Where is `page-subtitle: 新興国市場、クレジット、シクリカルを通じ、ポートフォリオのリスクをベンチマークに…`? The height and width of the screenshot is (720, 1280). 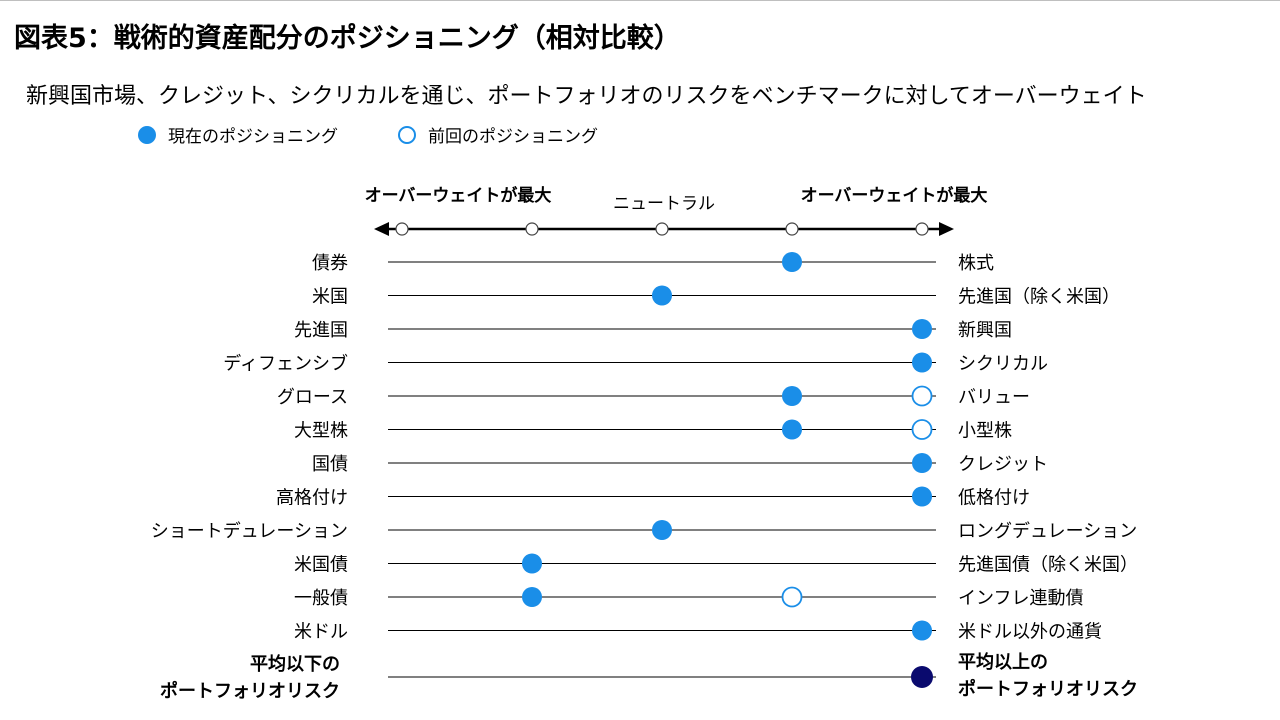 page-subtitle: 新興国市場、クレジット、シクリカルを通じ、ポートフォリオのリスクをベンチマークに… is located at coordinates (586, 96).